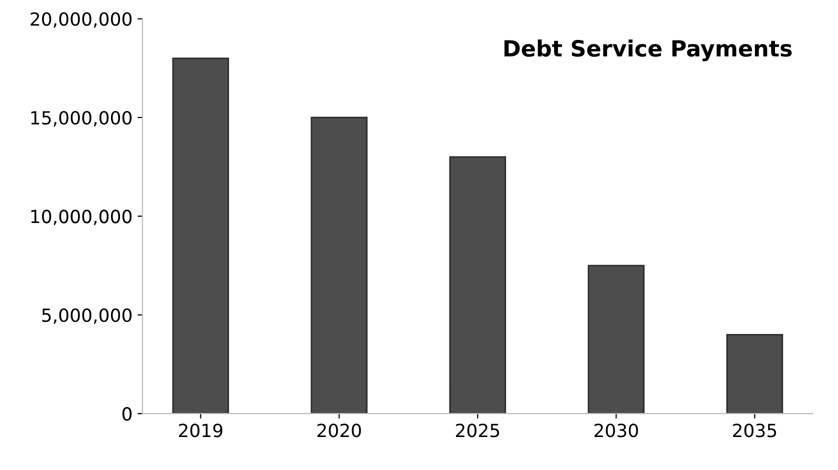  I want to click on y-tick-label: 5,000,000, so click(87, 316).